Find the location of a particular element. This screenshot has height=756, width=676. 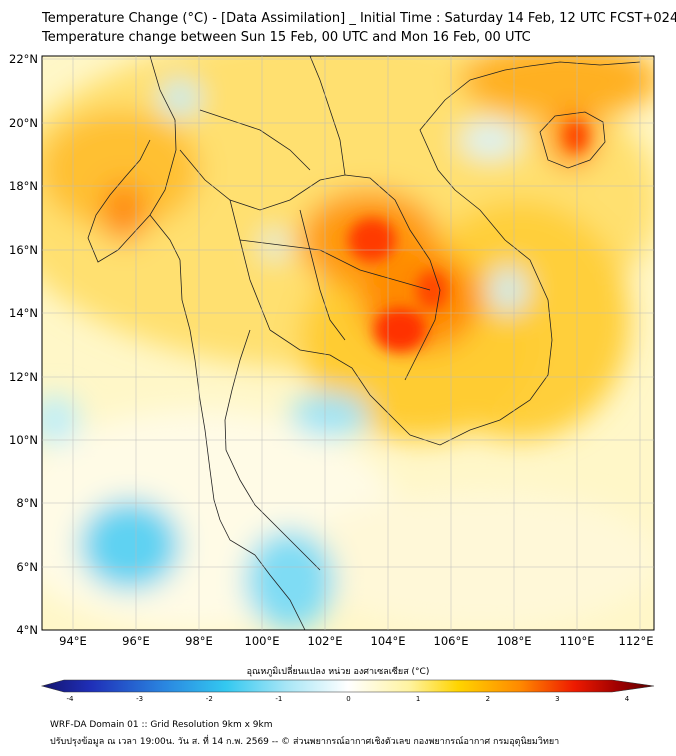

colorbar-tick-label: 1 is located at coordinates (418, 699).